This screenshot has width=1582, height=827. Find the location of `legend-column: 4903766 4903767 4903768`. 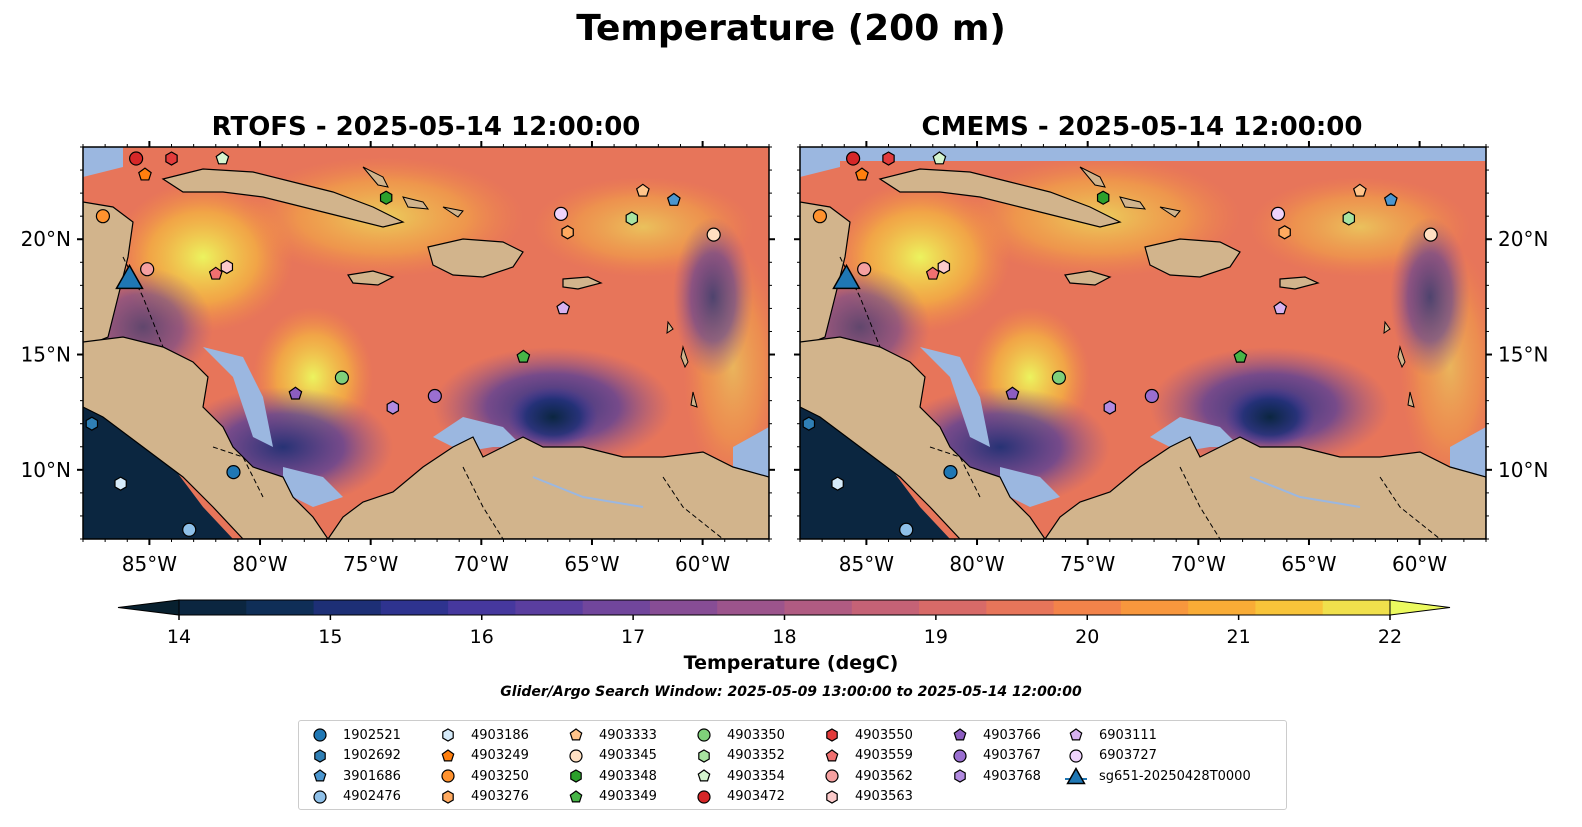

legend-column: 4903766 4903767 4903768 is located at coordinates (995, 756).